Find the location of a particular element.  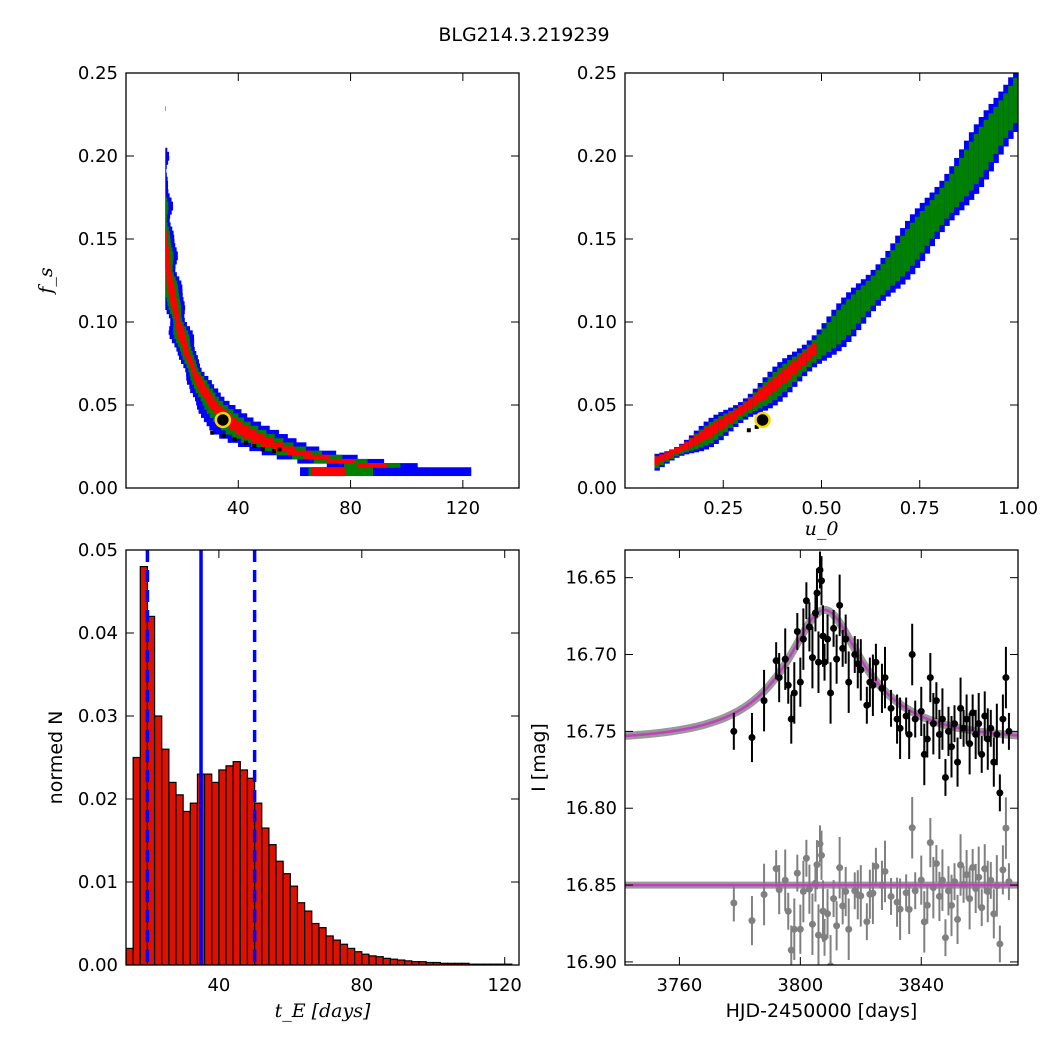

y-tick-label: 0.02 is located at coordinates (98, 799).